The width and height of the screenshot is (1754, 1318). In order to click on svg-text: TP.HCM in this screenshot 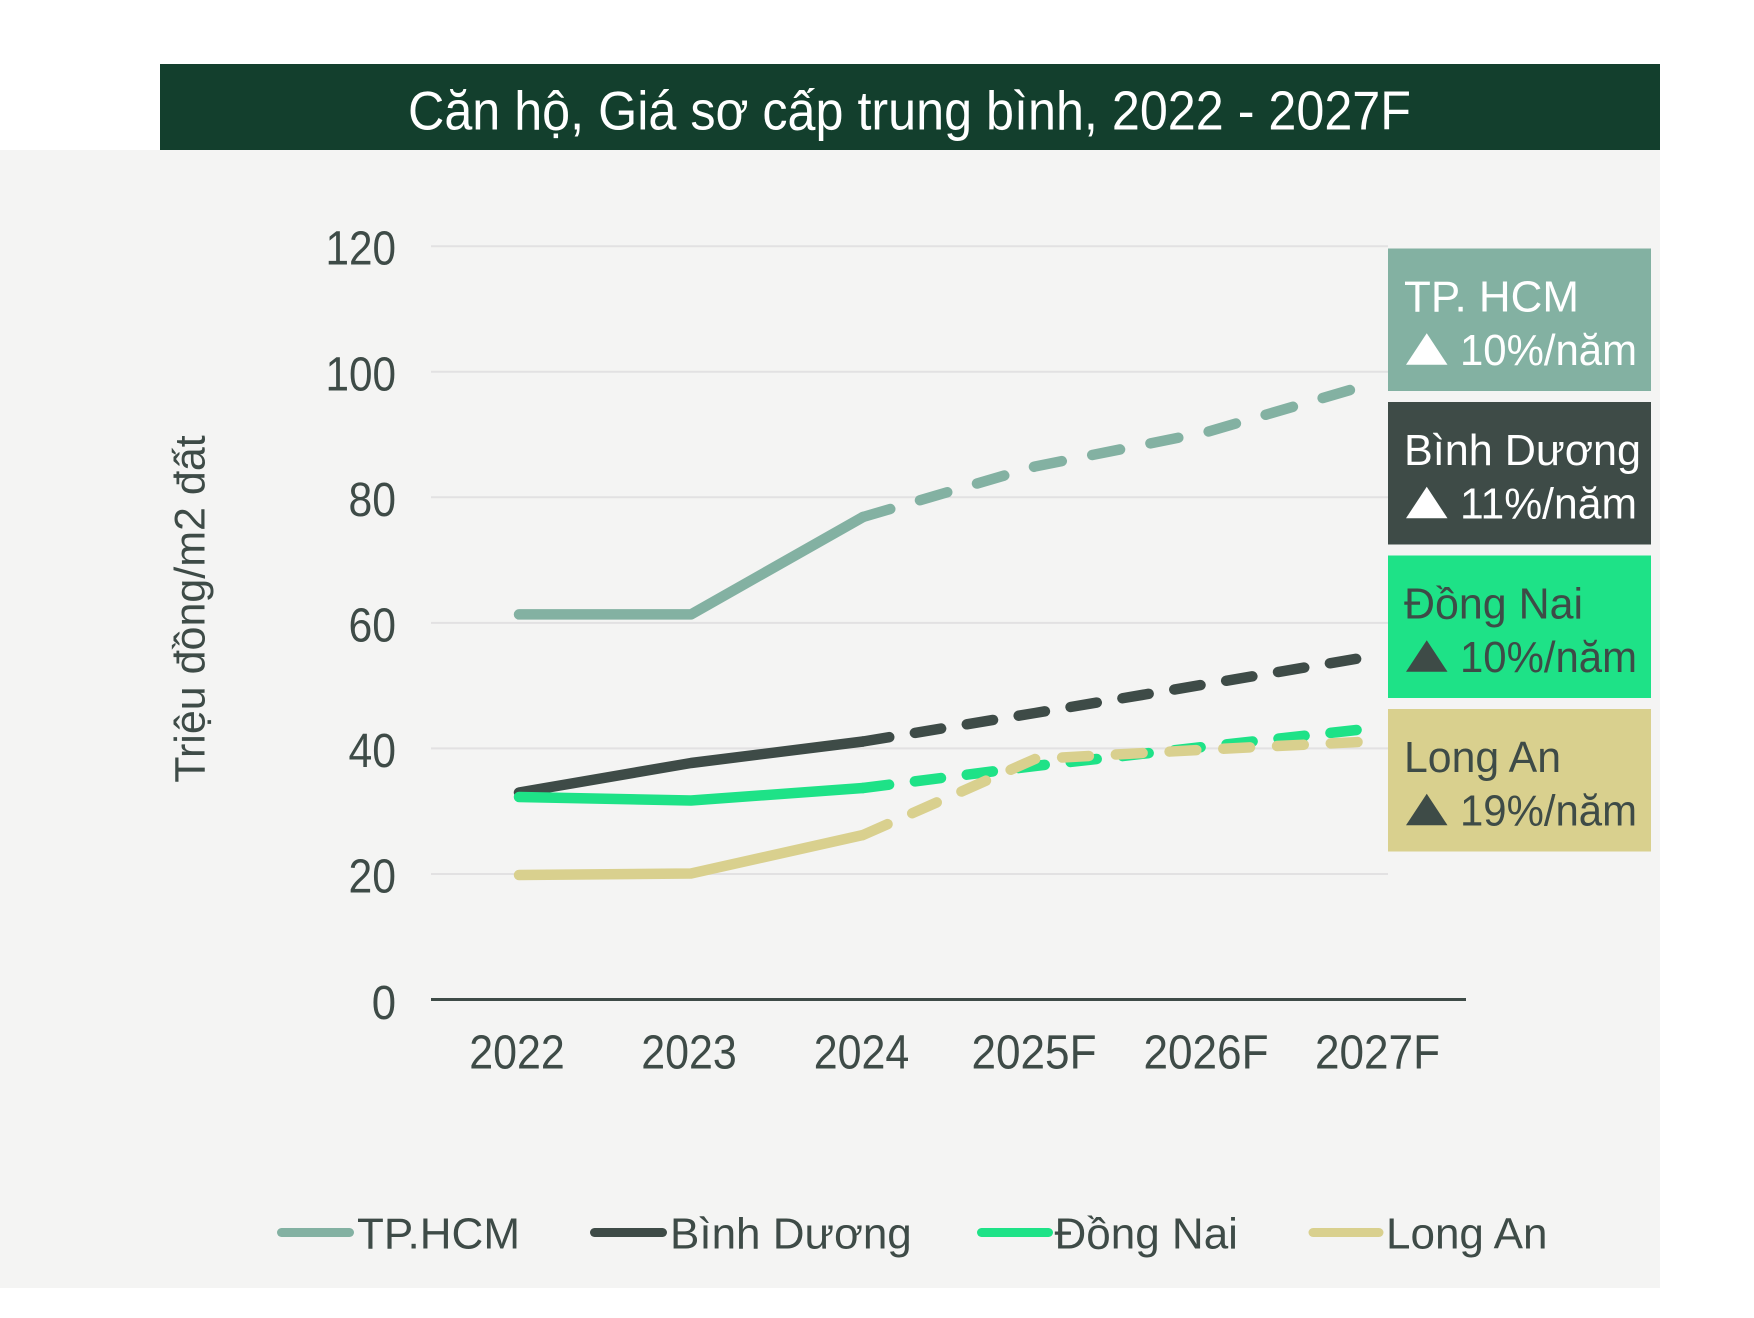, I will do `click(438, 1234)`.